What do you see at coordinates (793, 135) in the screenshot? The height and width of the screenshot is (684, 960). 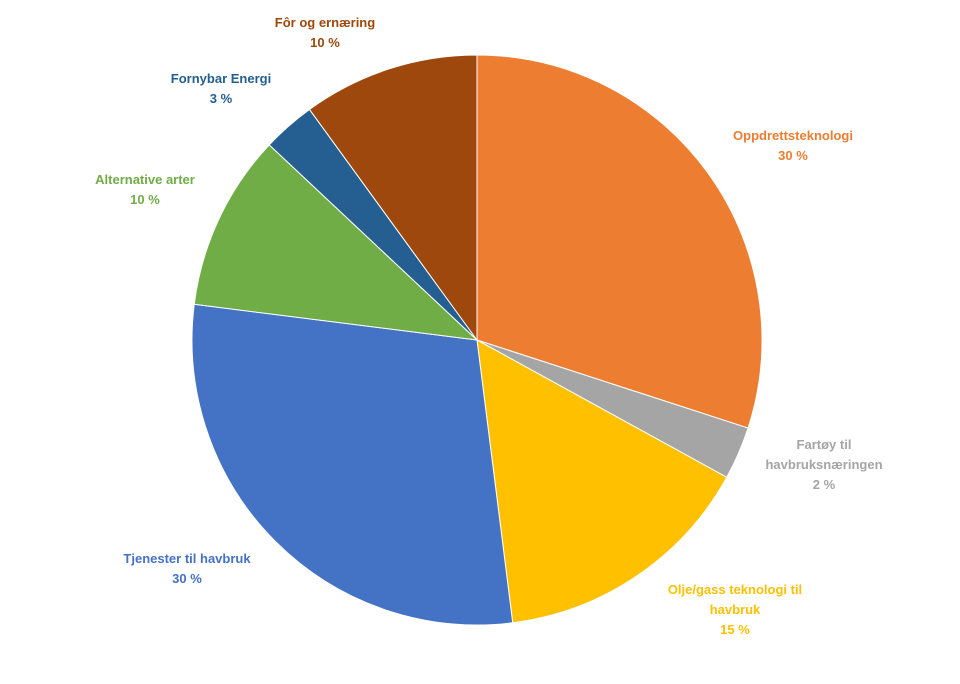 I see `slice-label-name: Oppdrettsteknologi` at bounding box center [793, 135].